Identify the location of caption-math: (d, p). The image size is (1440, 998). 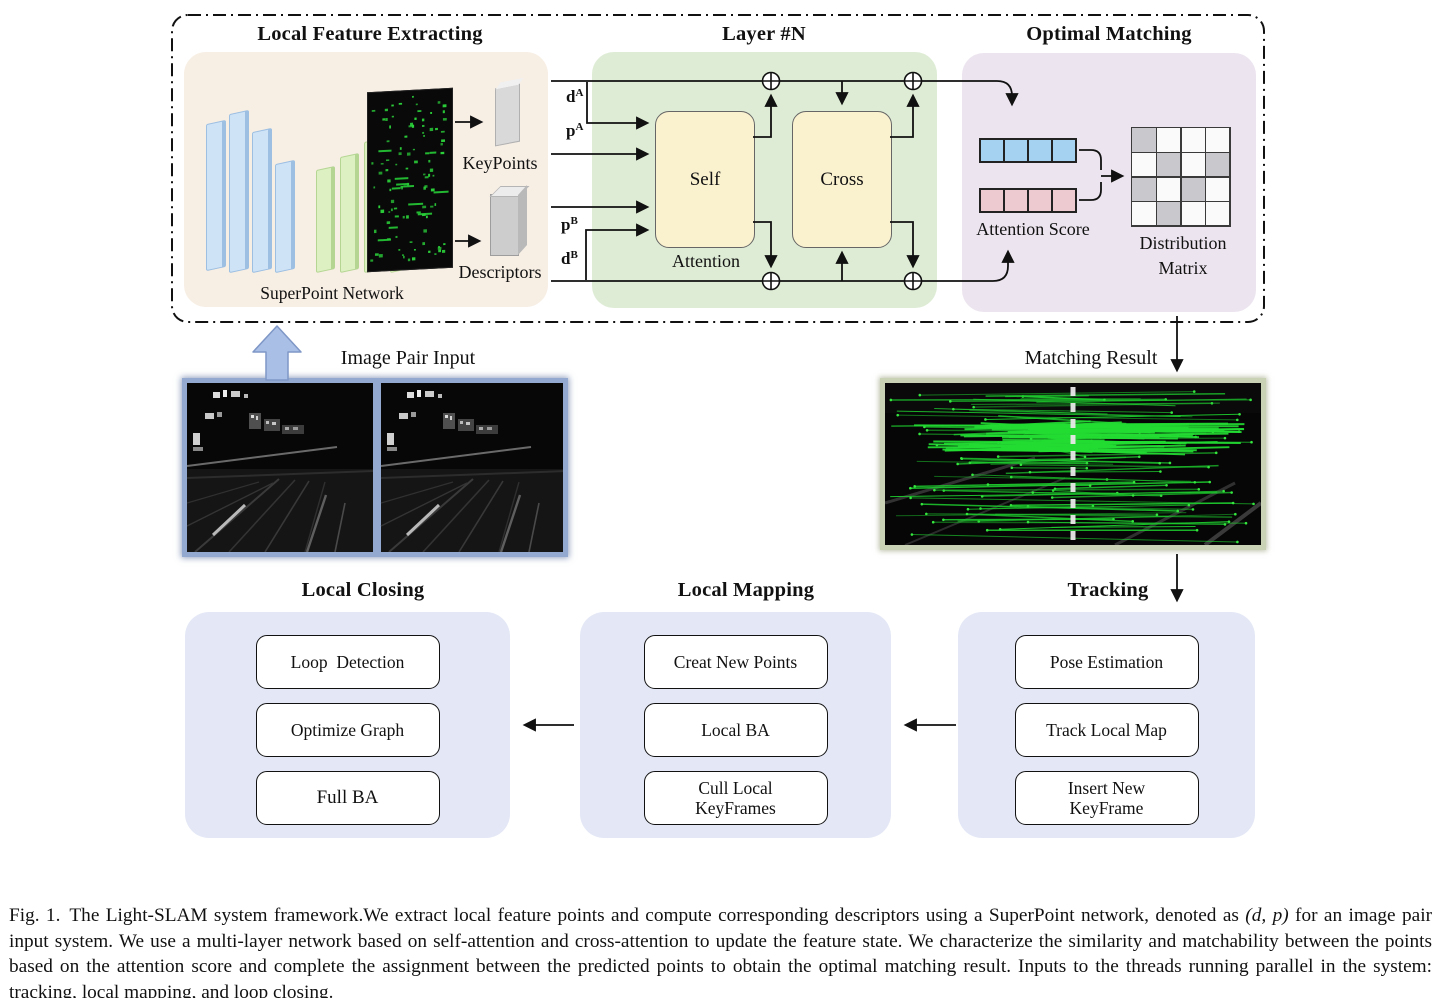
(1267, 916).